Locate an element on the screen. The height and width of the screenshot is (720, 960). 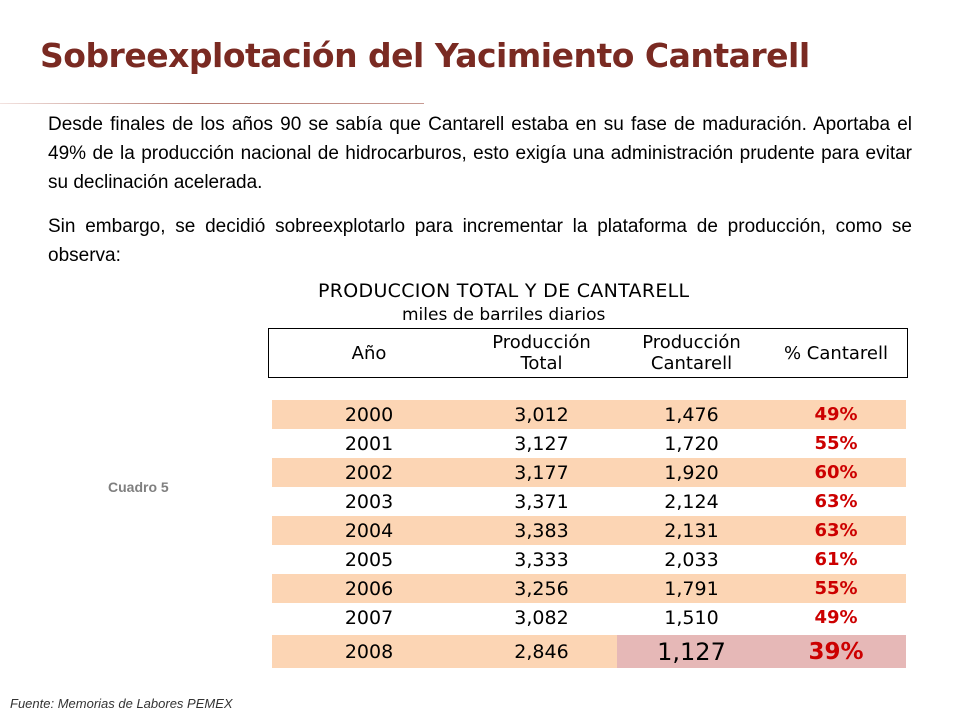
cell-year: 2007 is located at coordinates (369, 617).